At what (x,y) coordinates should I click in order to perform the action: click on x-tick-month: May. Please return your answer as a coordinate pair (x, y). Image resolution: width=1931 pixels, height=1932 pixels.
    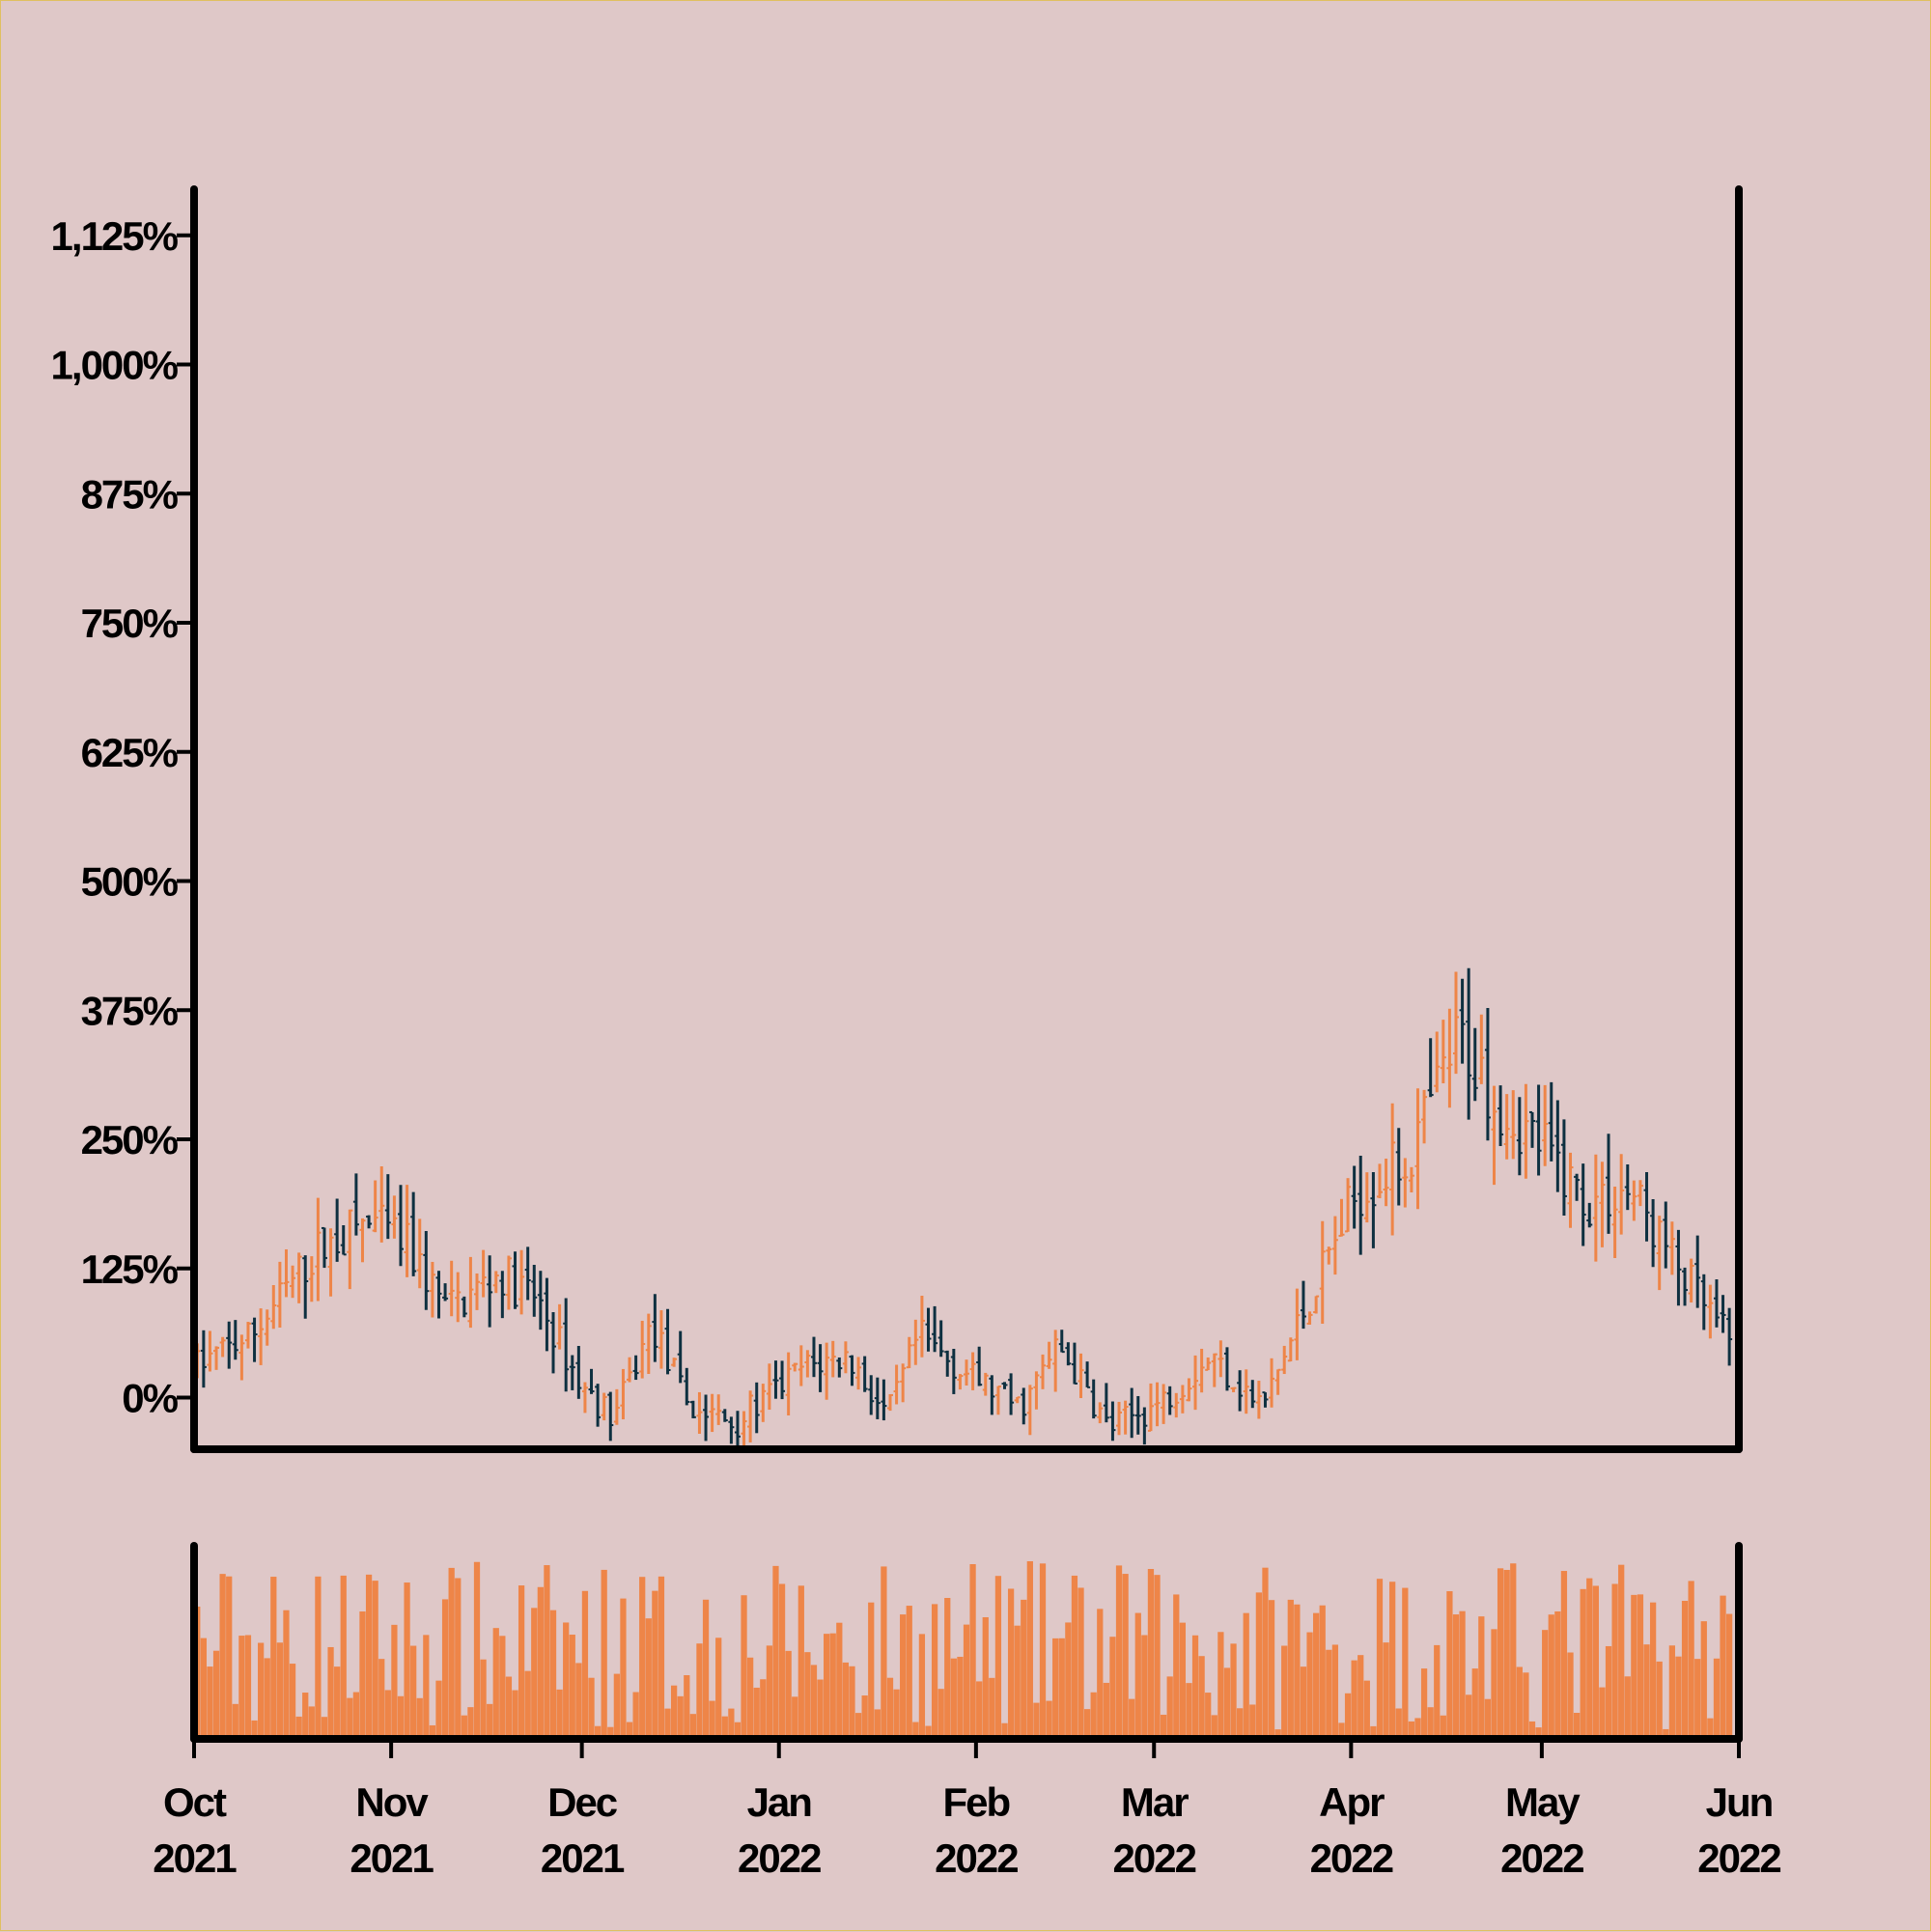
    Looking at the image, I should click on (1543, 1802).